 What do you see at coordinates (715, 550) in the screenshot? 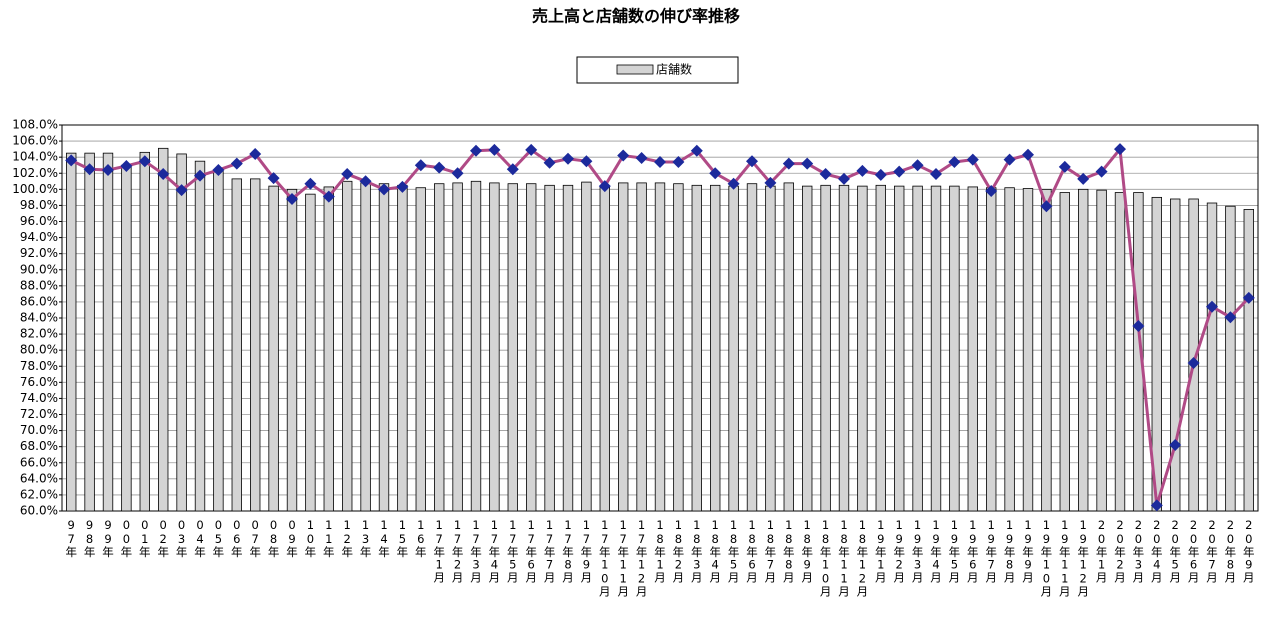
I see `x-tick-label: 18年4月` at bounding box center [715, 550].